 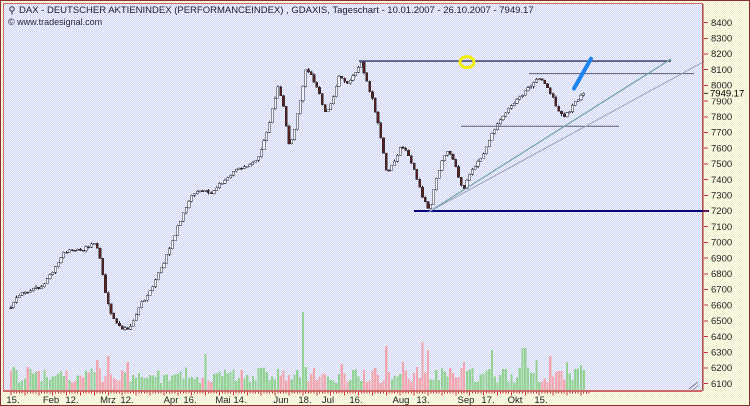 I want to click on y-tick-label: 6600, so click(x=721, y=305).